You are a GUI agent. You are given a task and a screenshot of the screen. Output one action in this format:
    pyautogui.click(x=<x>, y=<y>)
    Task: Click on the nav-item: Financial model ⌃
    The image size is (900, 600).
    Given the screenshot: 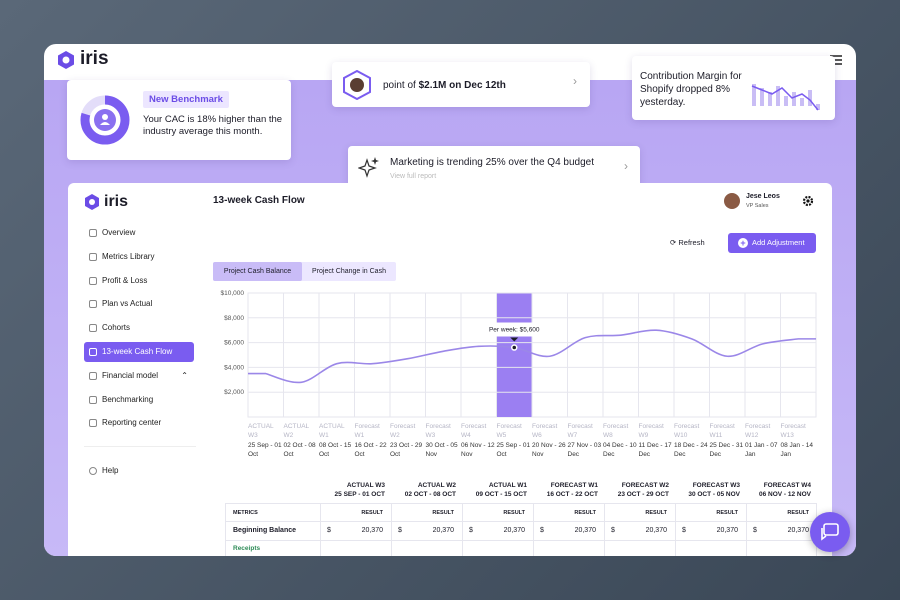 What is the action you would take?
    pyautogui.click(x=139, y=376)
    